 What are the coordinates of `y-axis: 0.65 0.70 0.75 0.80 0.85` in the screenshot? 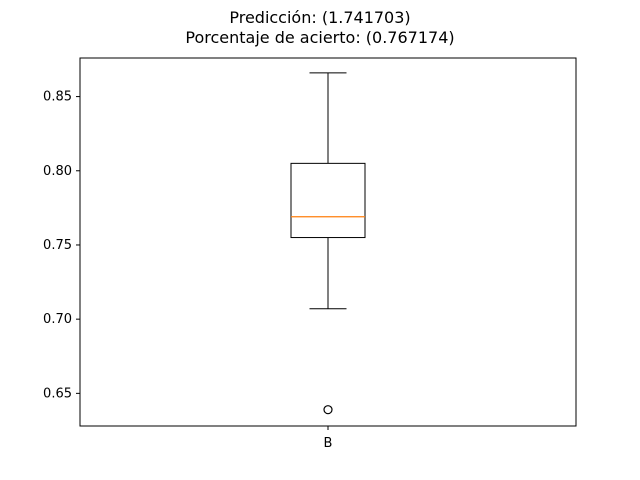 It's located at (61, 245).